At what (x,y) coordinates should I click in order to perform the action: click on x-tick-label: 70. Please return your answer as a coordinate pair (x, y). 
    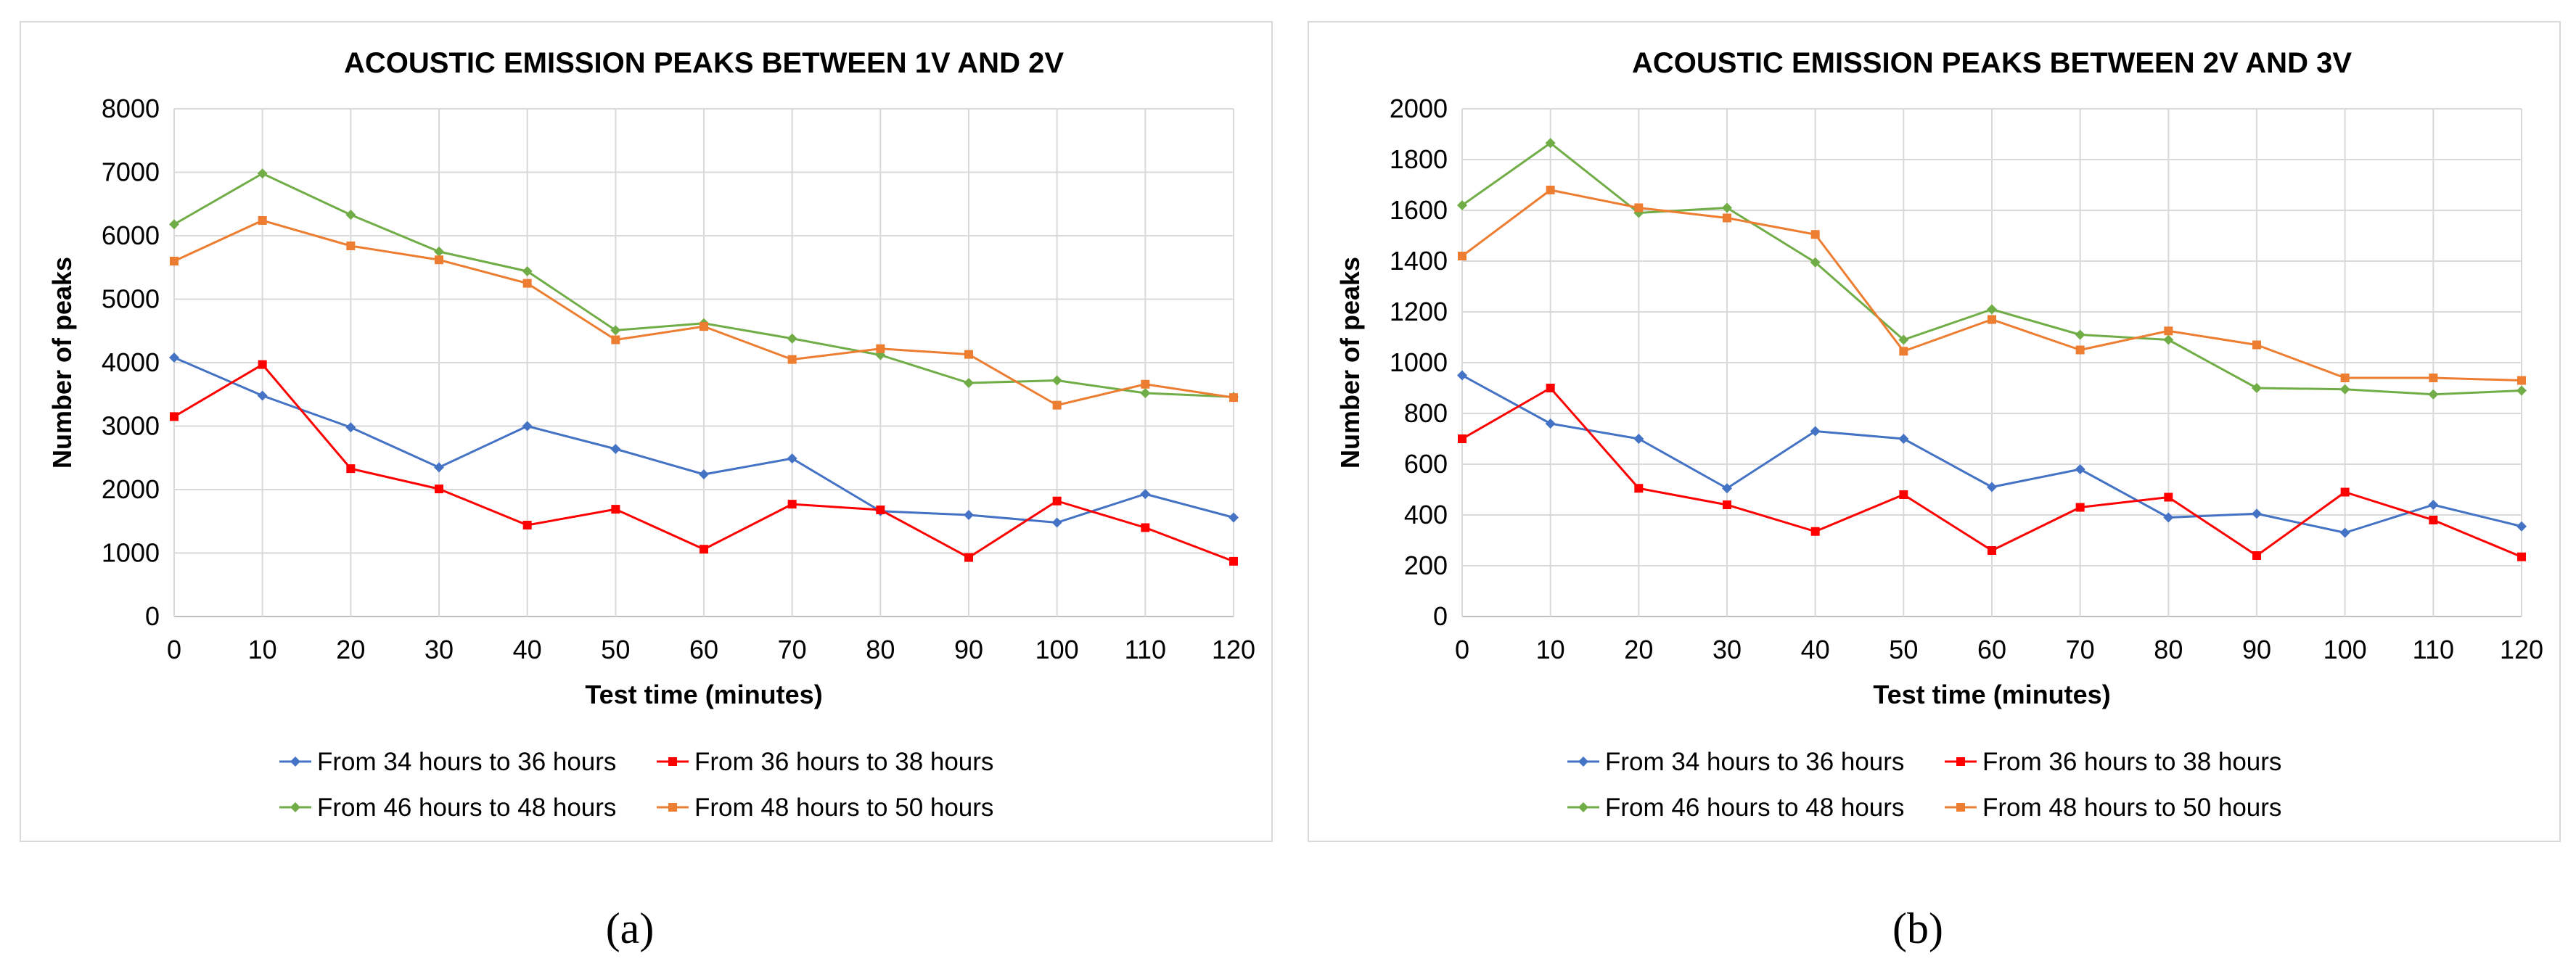
    Looking at the image, I should click on (792, 649).